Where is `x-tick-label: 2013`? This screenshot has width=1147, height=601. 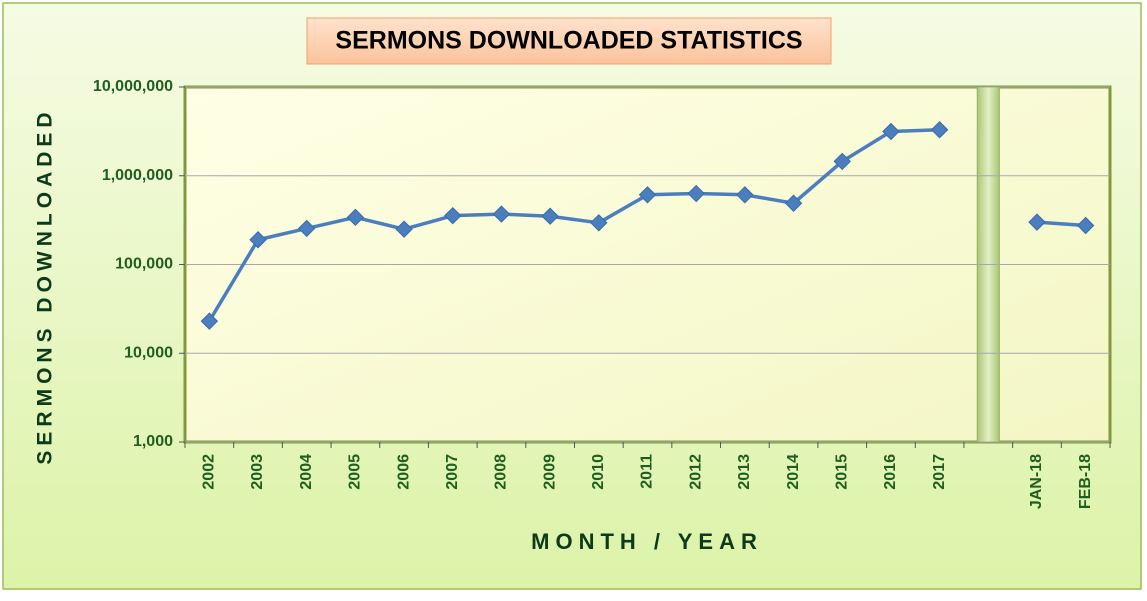
x-tick-label: 2013 is located at coordinates (744, 472).